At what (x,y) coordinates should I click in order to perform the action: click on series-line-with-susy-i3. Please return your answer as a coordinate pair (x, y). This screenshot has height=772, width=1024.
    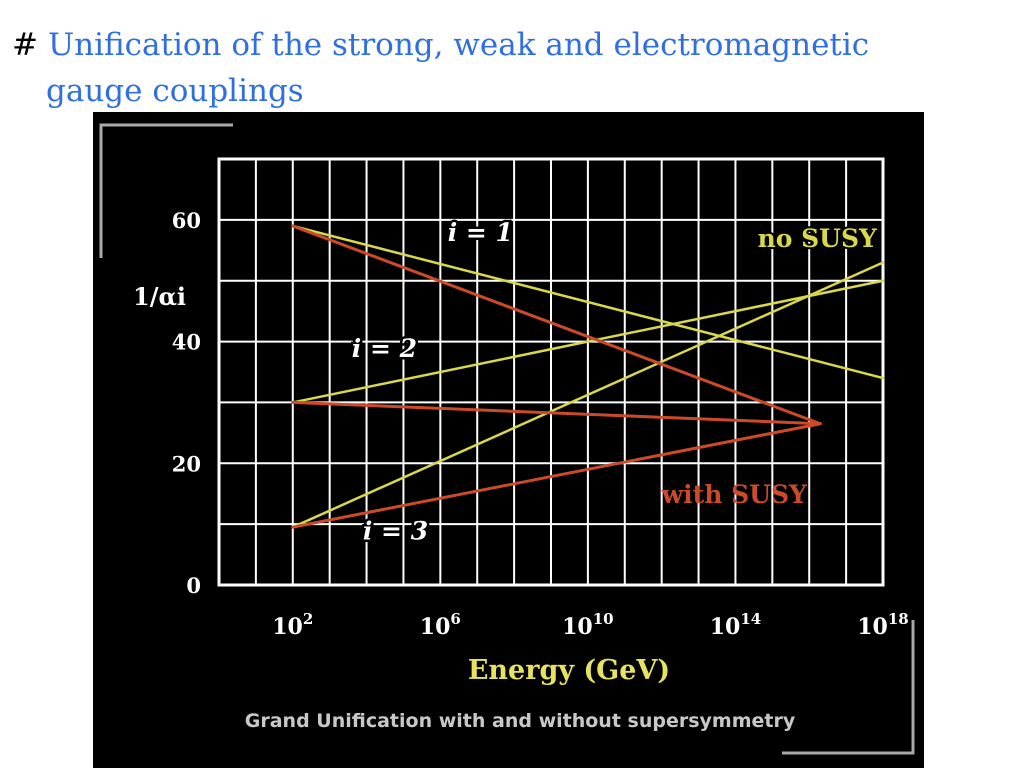
    Looking at the image, I should click on (556, 475).